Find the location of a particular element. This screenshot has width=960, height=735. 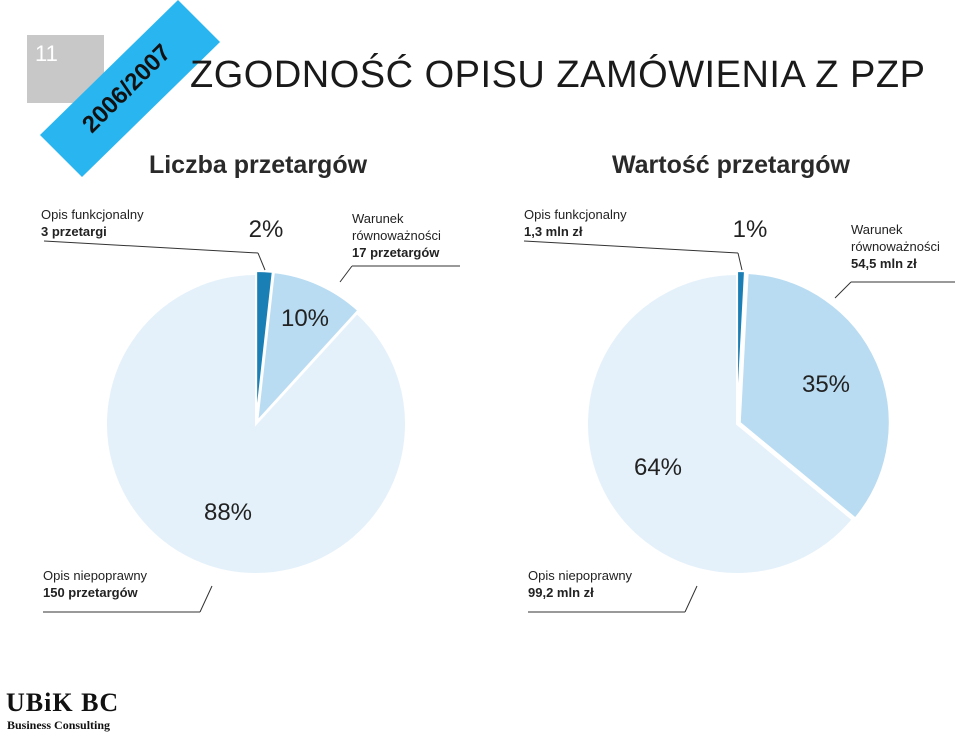

chart-title: Wartość przetargów is located at coordinates (731, 165).